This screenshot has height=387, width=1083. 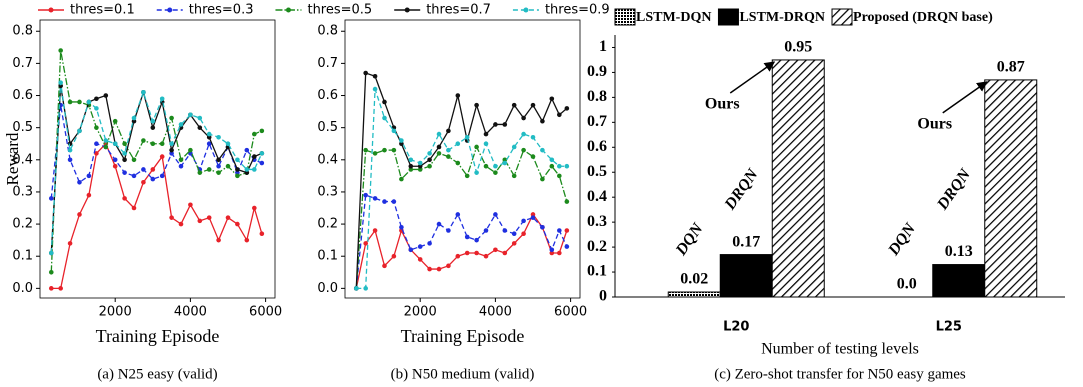 What do you see at coordinates (327, 63) in the screenshot?
I see `y-tick-label: 0.7` at bounding box center [327, 63].